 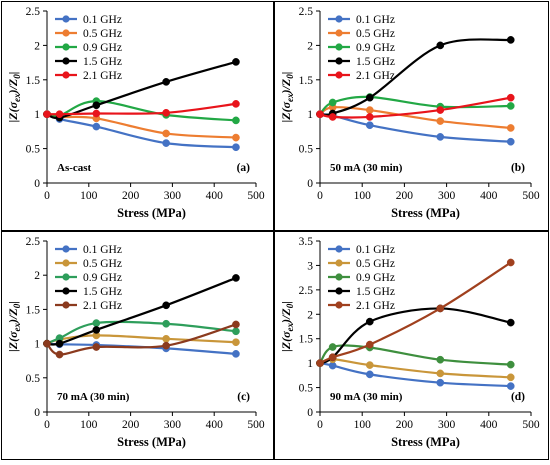 What do you see at coordinates (131, 425) in the screenshot?
I see `x-tick-label: 200` at bounding box center [131, 425].